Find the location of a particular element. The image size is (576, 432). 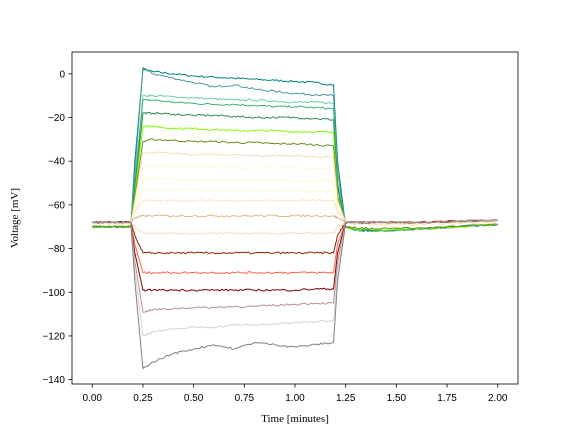

x-tick-label: 0.75 is located at coordinates (245, 398).